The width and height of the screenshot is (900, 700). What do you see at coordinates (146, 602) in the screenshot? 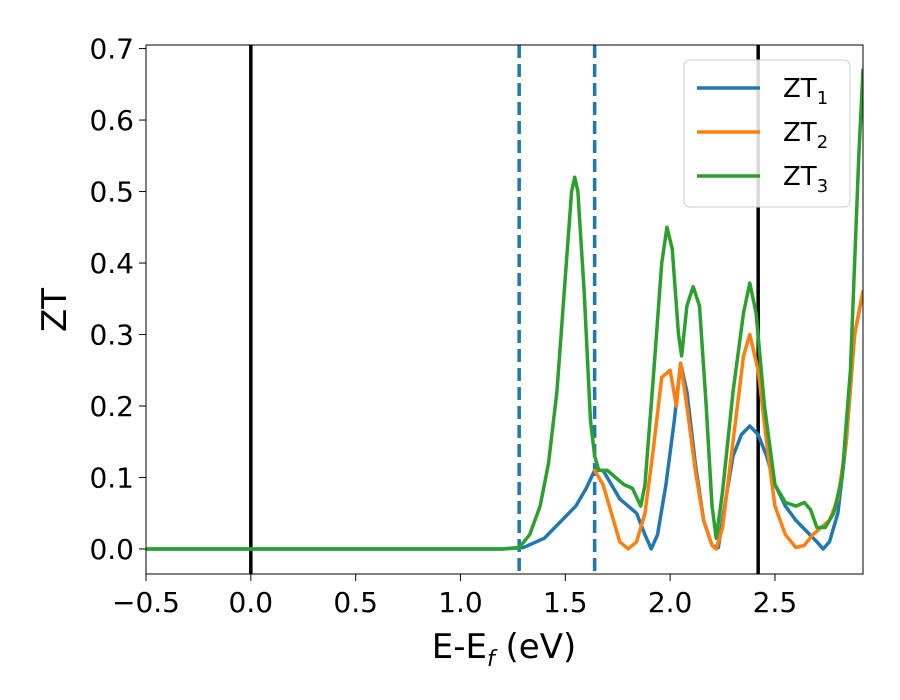
I see `x-tick-label: −0.5` at bounding box center [146, 602].